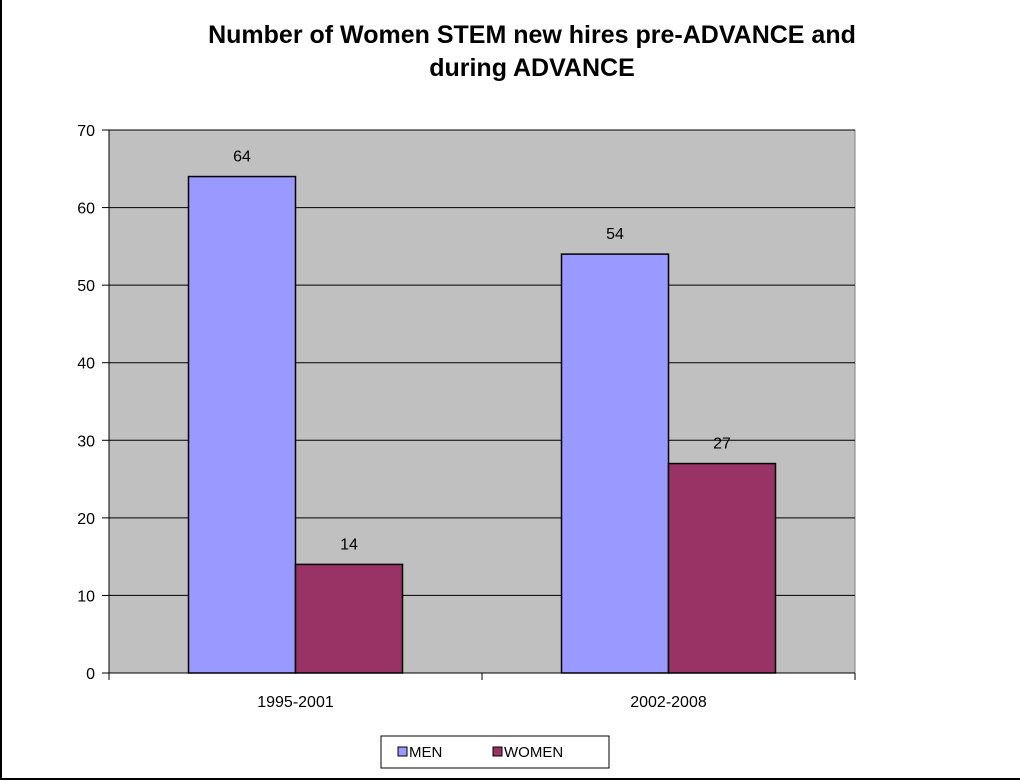 Image resolution: width=1020 pixels, height=780 pixels. Describe the element at coordinates (86, 209) in the screenshot. I see `y-tick-label: 60` at that location.